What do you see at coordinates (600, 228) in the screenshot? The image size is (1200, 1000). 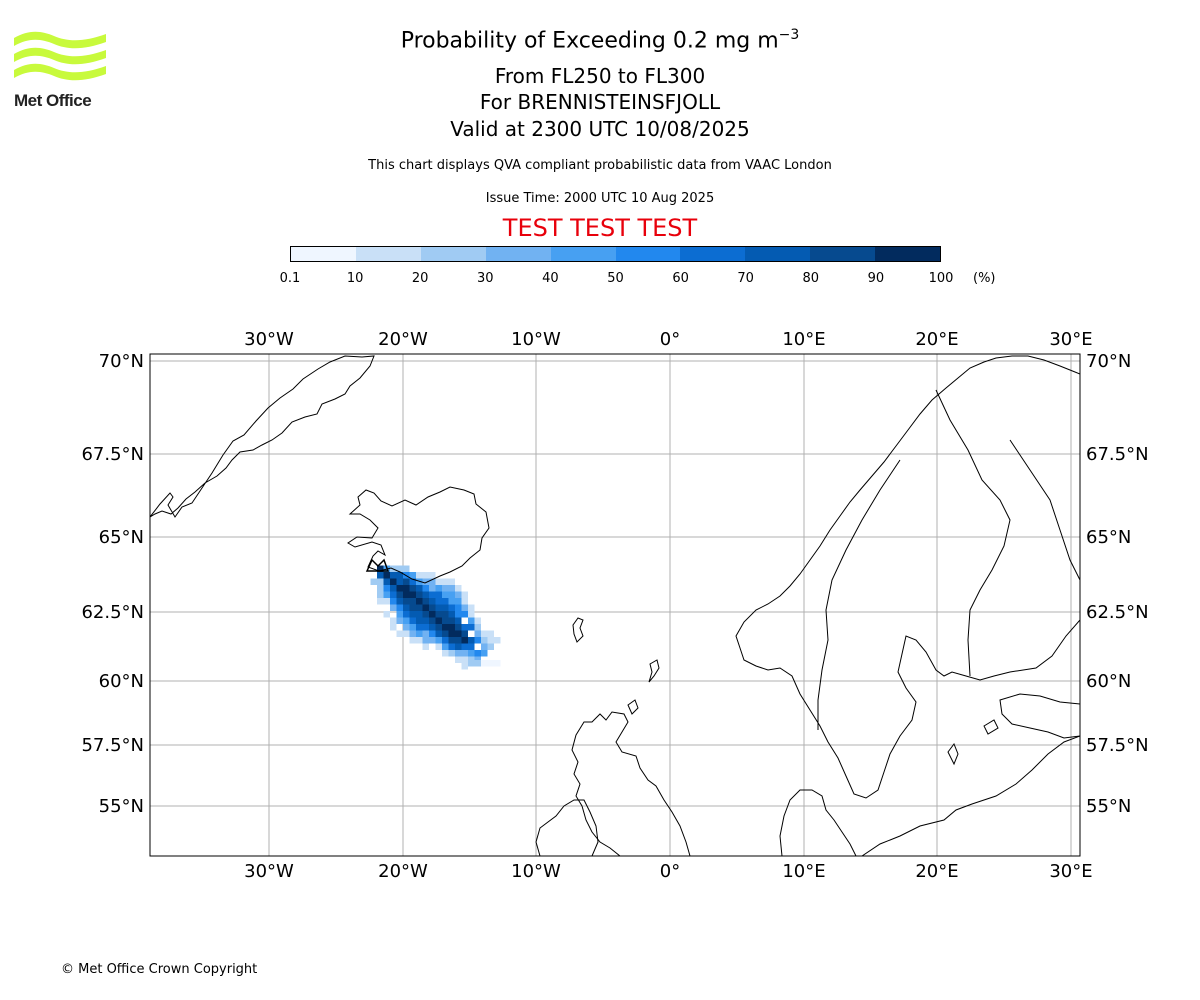 I see `test-banner: TEST TEST TEST` at bounding box center [600, 228].